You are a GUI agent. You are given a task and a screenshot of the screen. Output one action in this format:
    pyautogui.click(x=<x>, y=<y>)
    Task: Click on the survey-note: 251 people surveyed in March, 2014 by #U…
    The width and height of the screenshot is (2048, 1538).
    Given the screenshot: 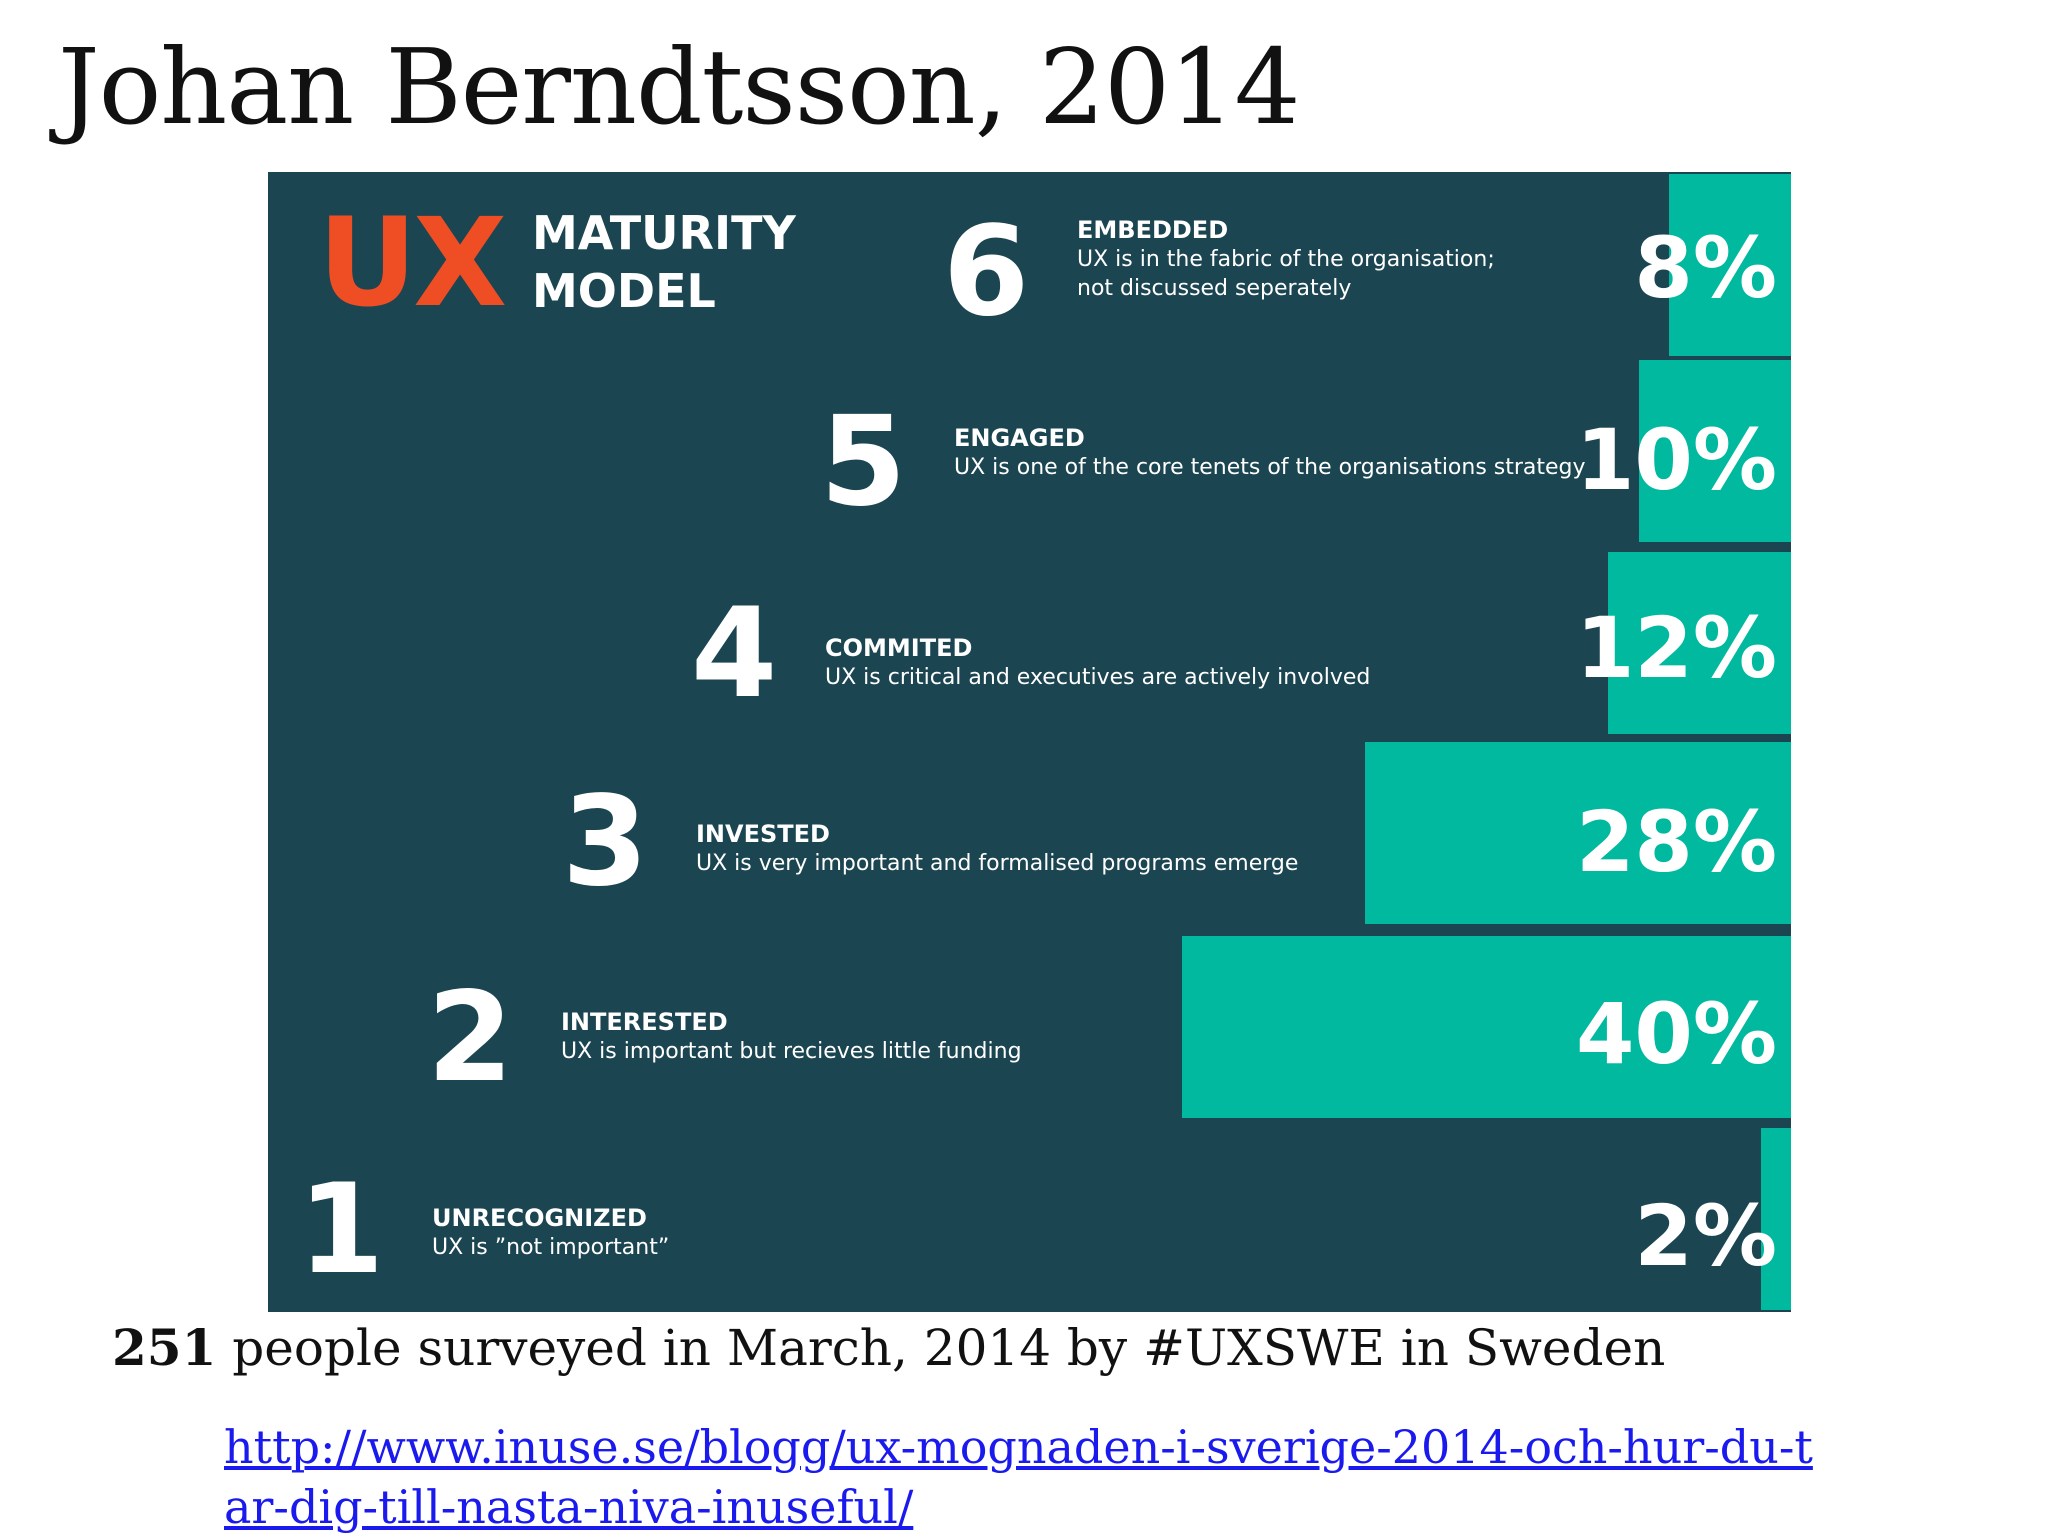 What is the action you would take?
    pyautogui.click(x=888, y=1347)
    